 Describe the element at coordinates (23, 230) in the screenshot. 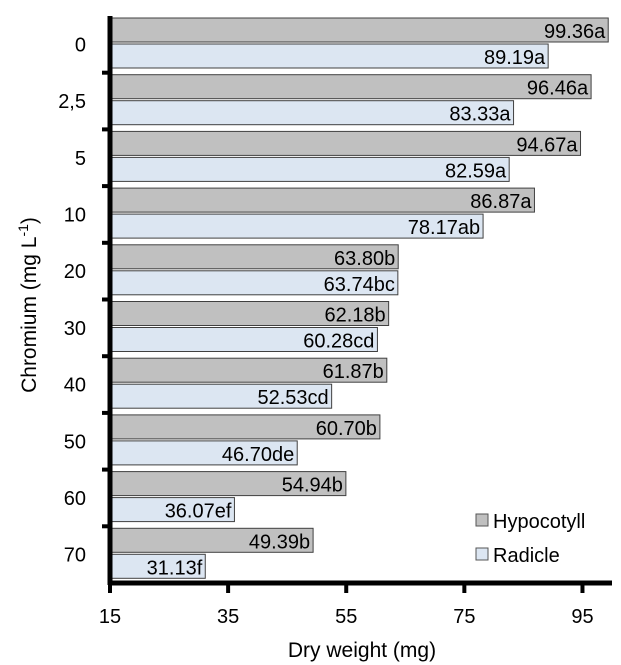

I see `y-axis-title-superscript: -1` at that location.